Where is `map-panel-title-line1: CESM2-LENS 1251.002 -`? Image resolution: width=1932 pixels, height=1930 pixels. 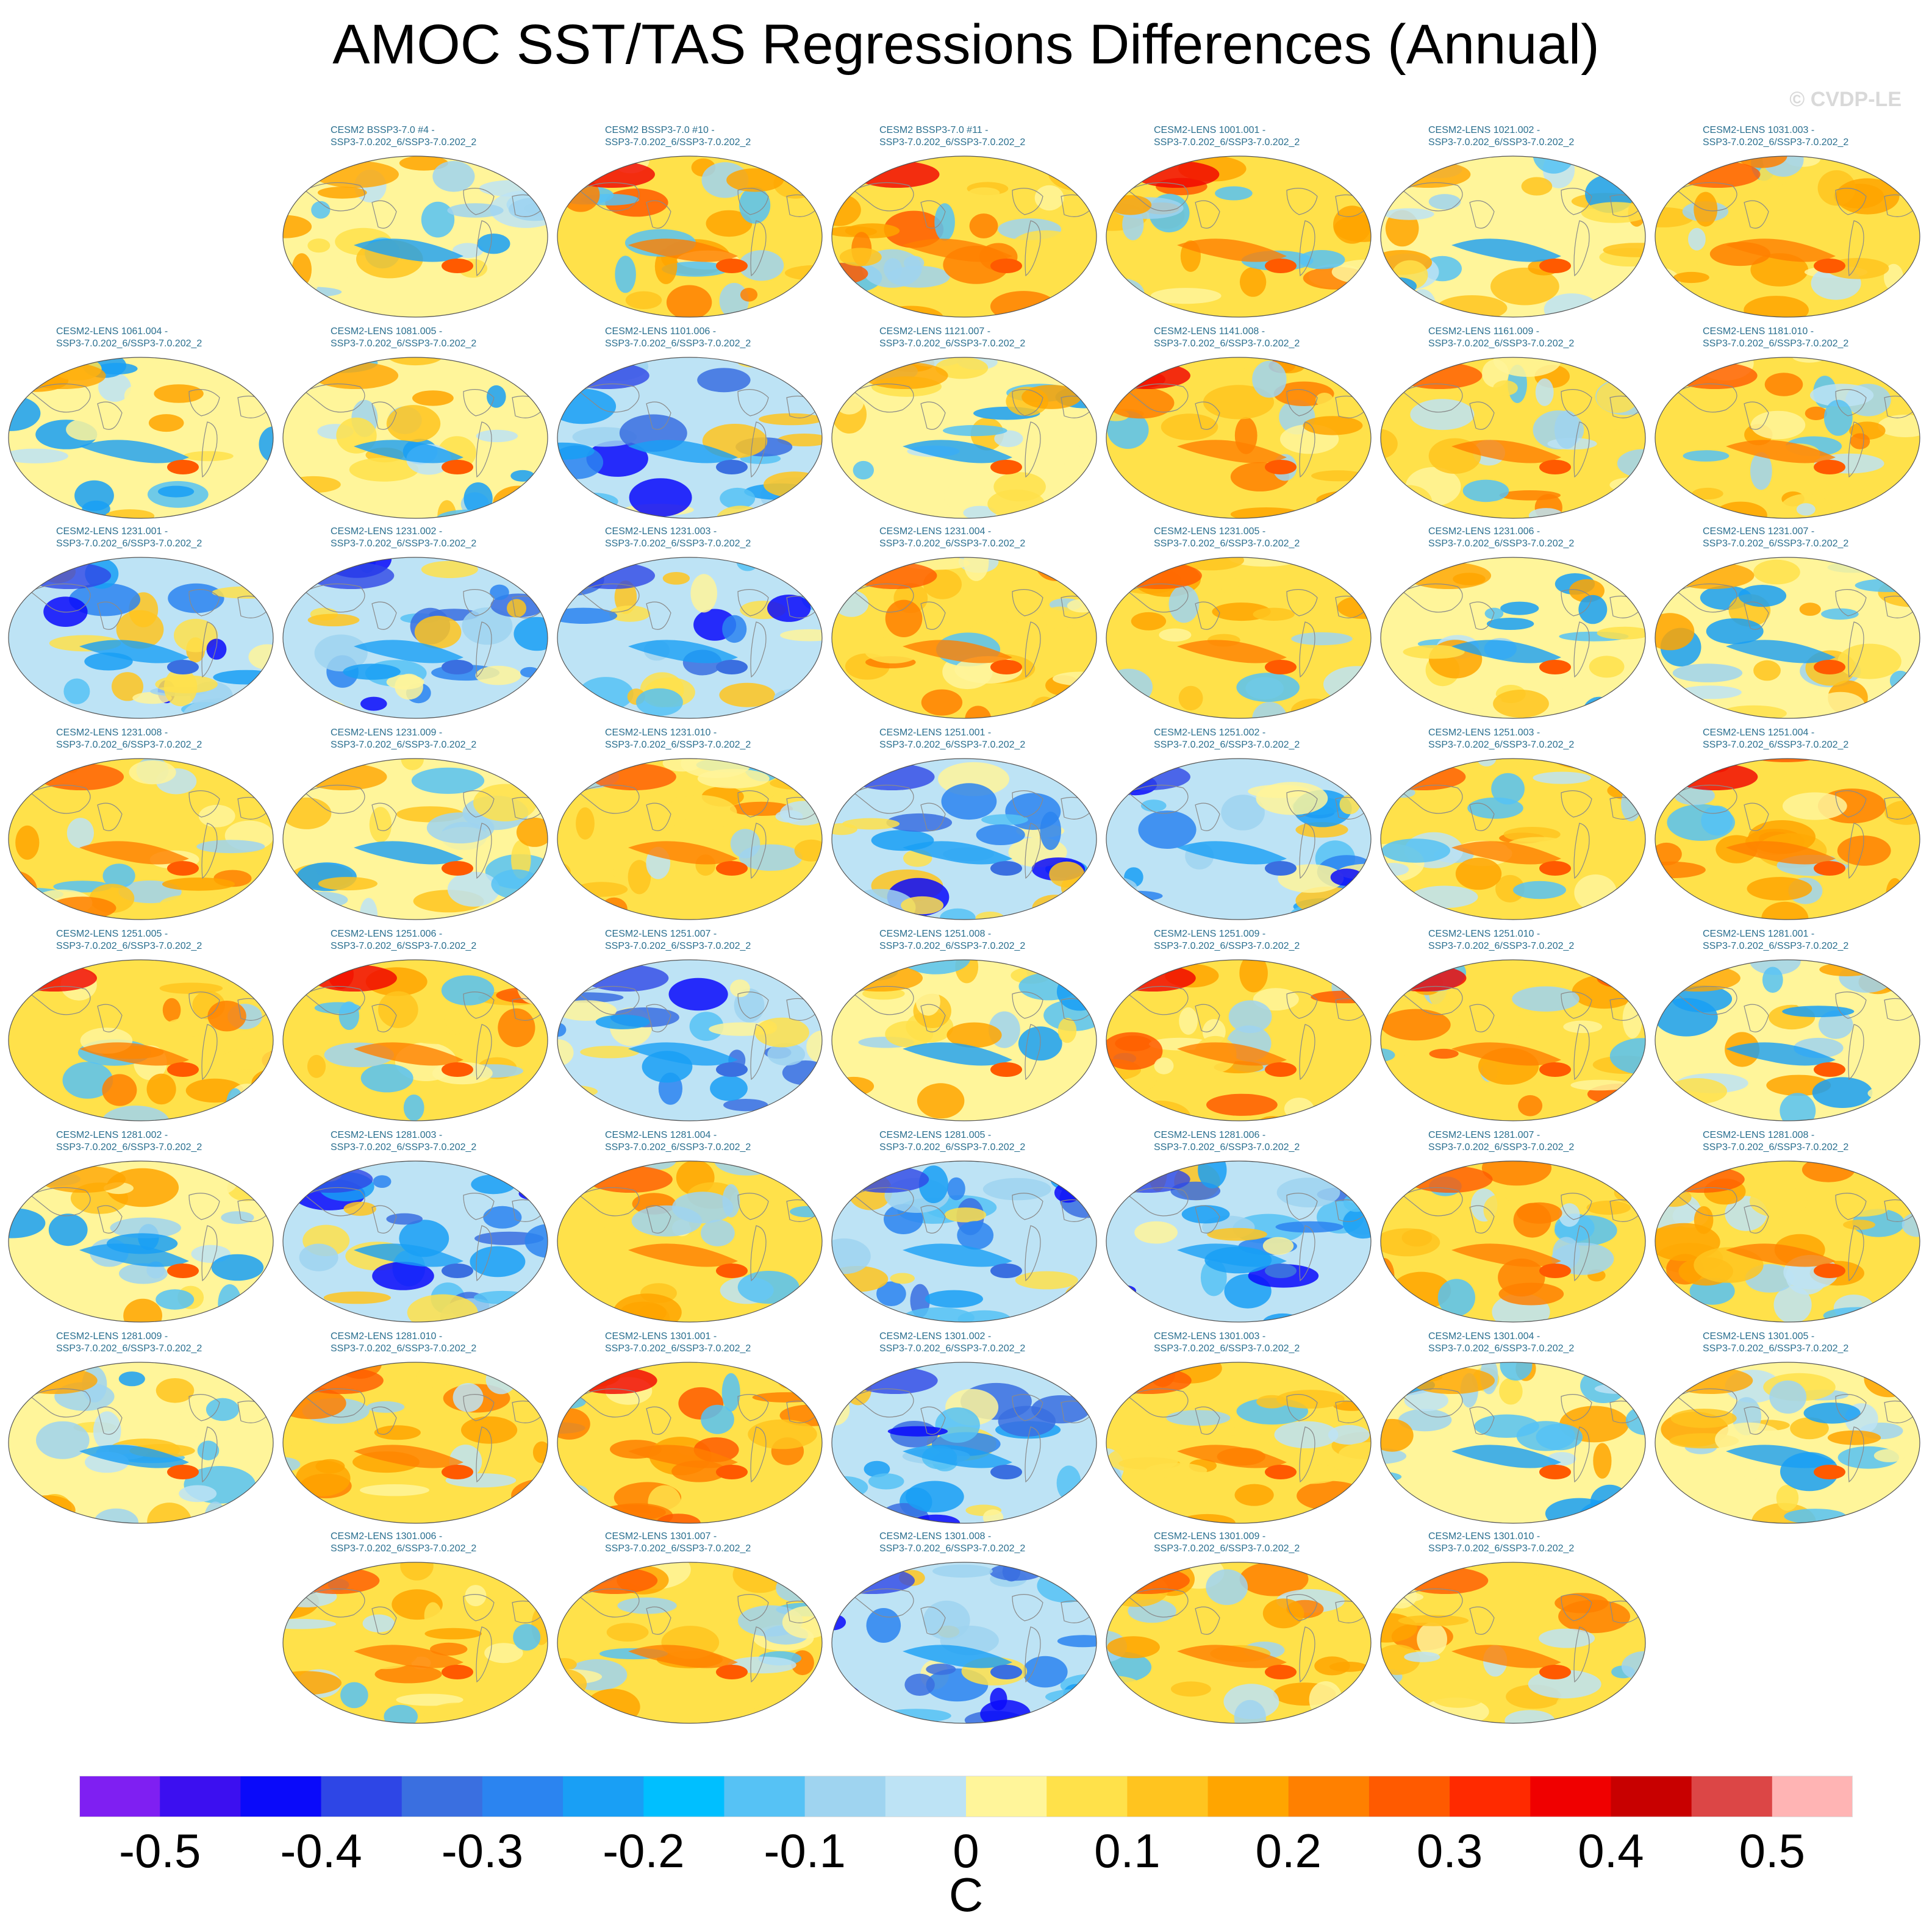 map-panel-title-line1: CESM2-LENS 1251.002 - is located at coordinates (1210, 733).